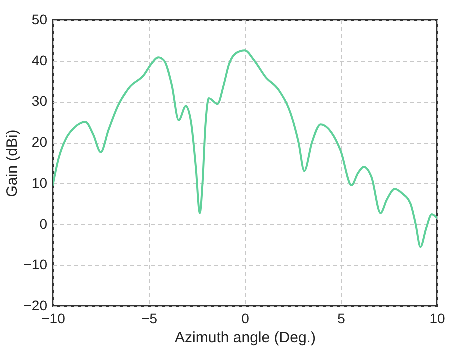  What do you see at coordinates (40, 20) in the screenshot?
I see `y-tick-label: 50` at bounding box center [40, 20].